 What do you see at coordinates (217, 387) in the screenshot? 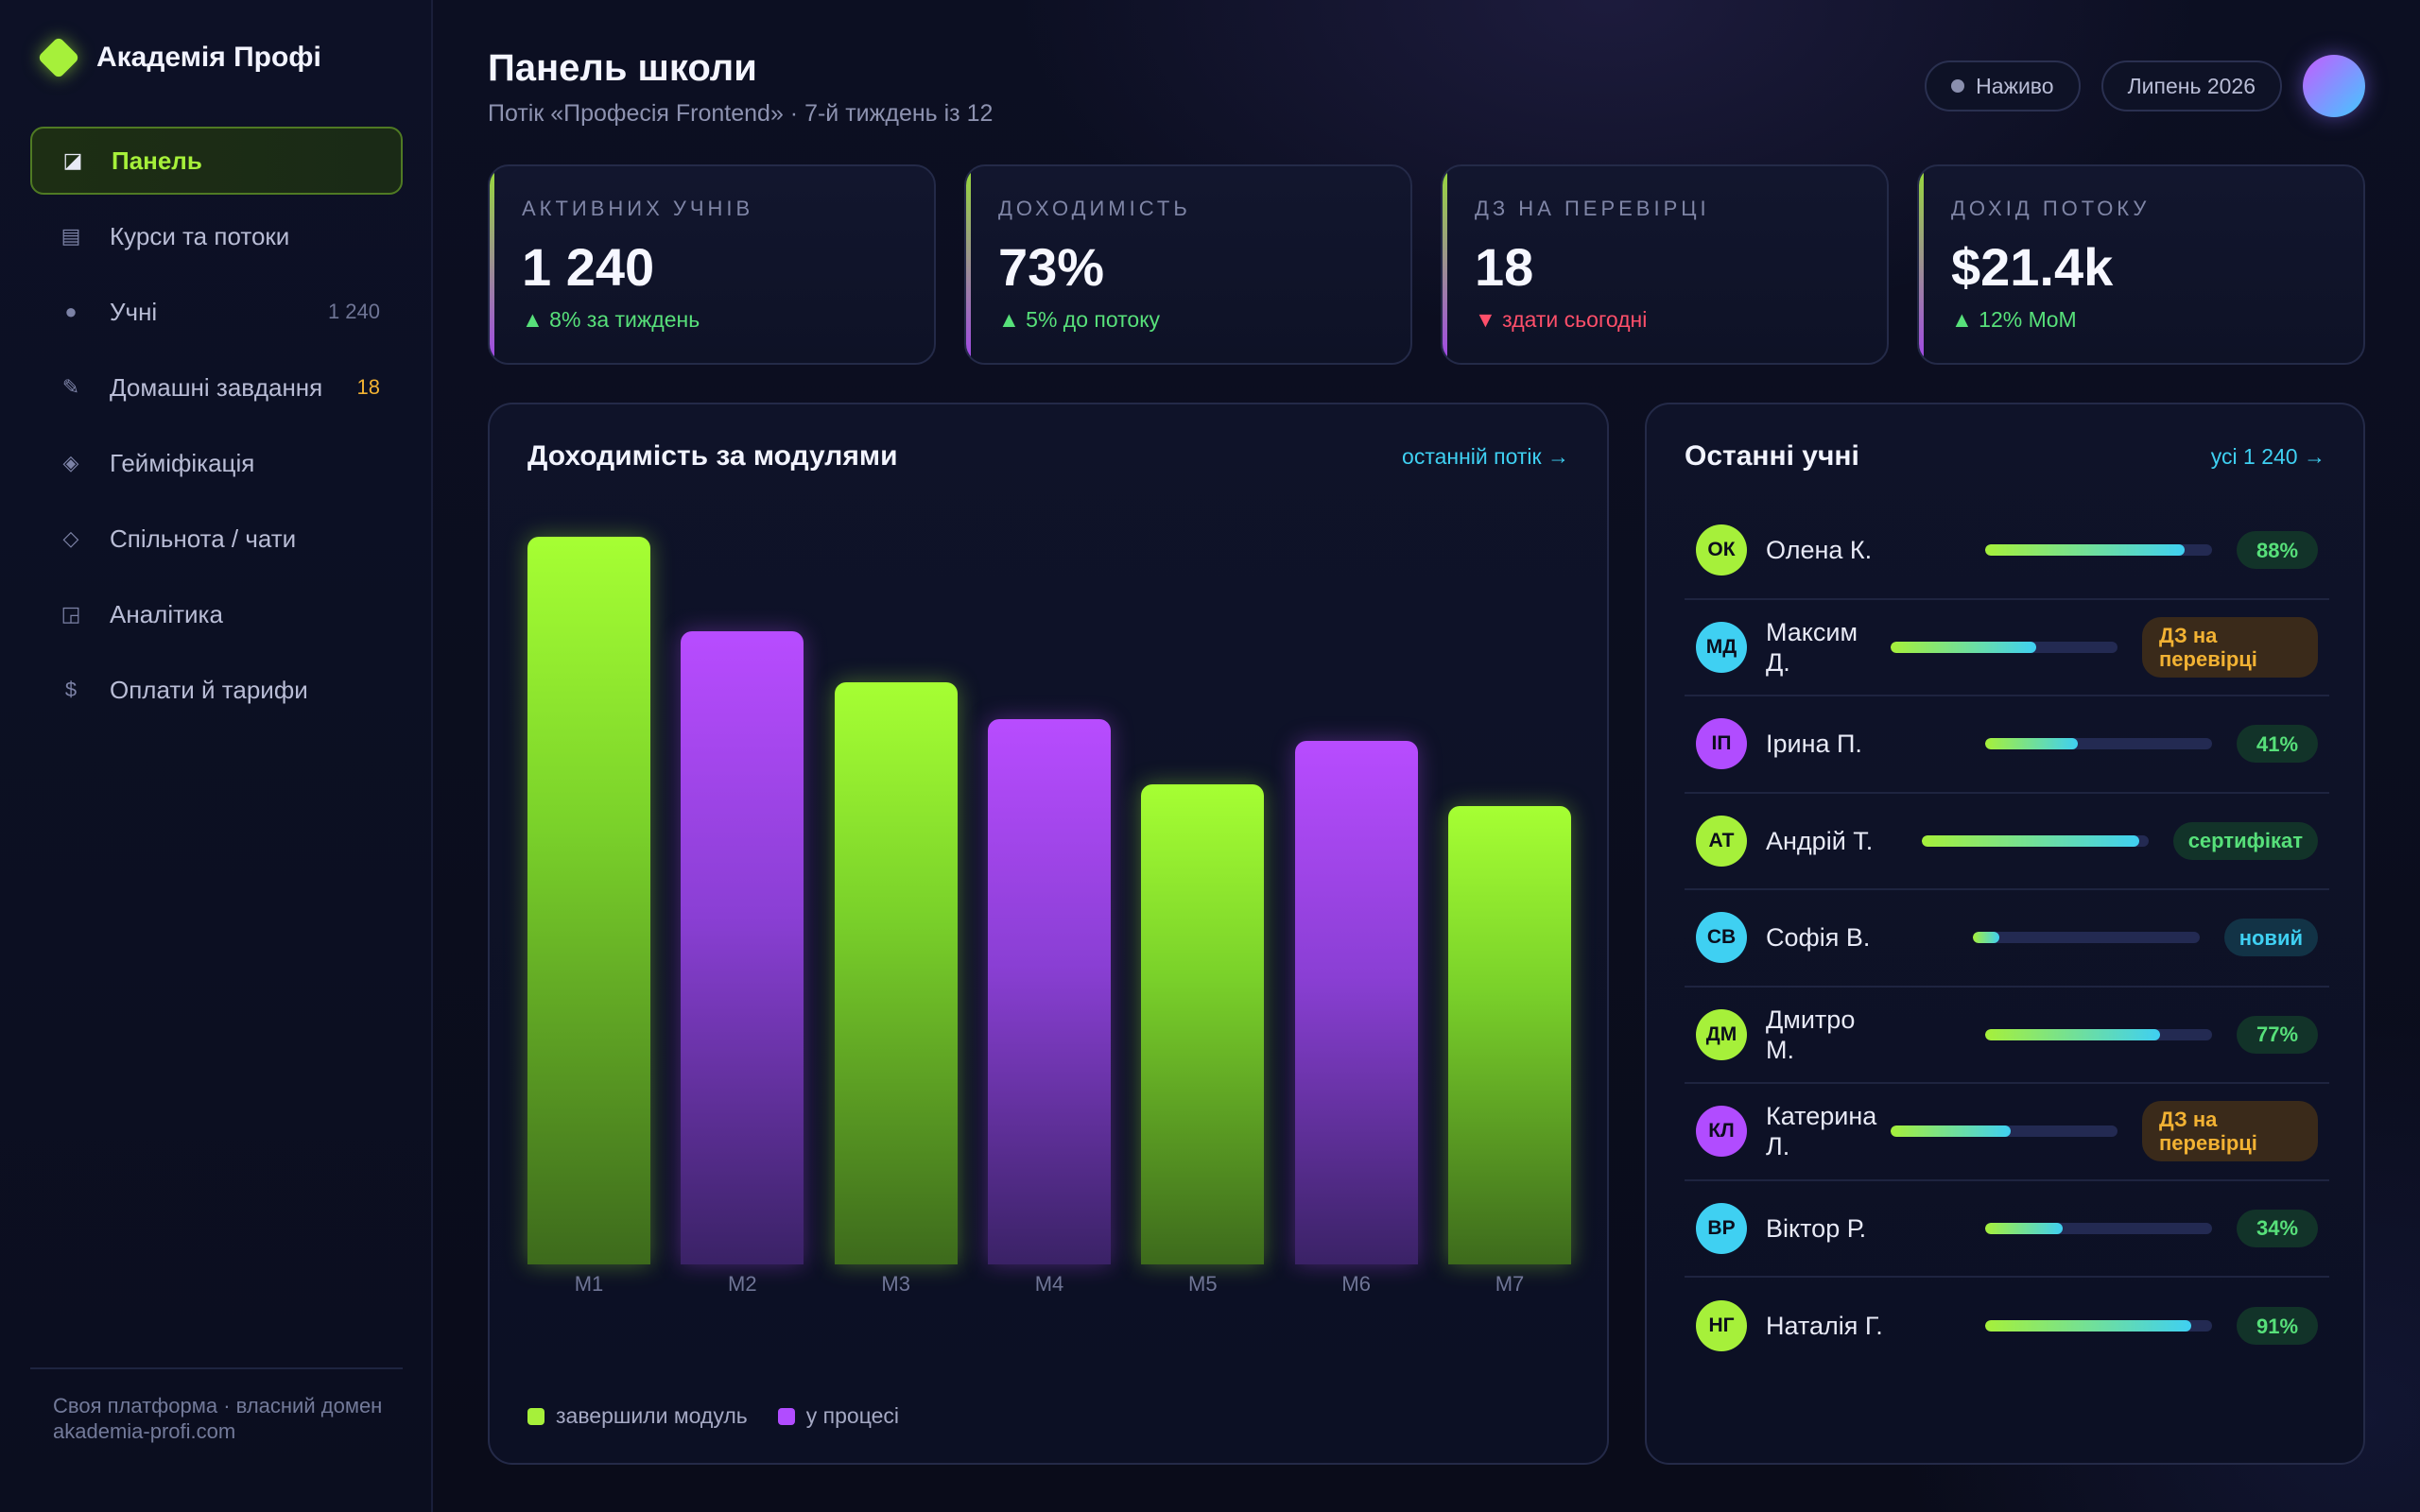
I see `sidebar-item-homework: ✎ Домашні завдання 18` at bounding box center [217, 387].